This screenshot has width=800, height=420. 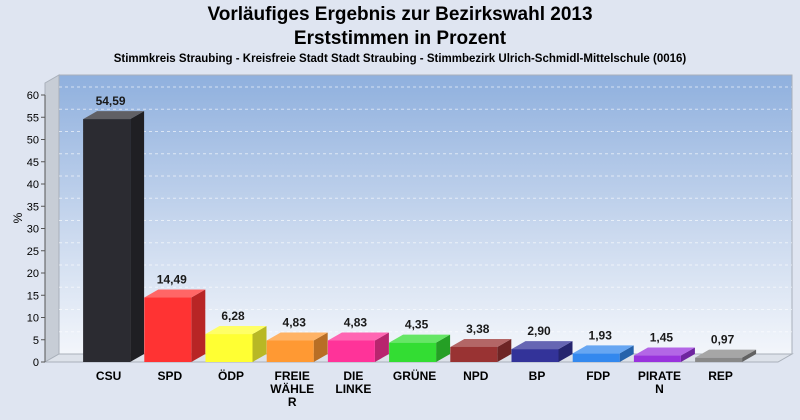 What do you see at coordinates (33, 118) in the screenshot?
I see `y-tick-label: 55` at bounding box center [33, 118].